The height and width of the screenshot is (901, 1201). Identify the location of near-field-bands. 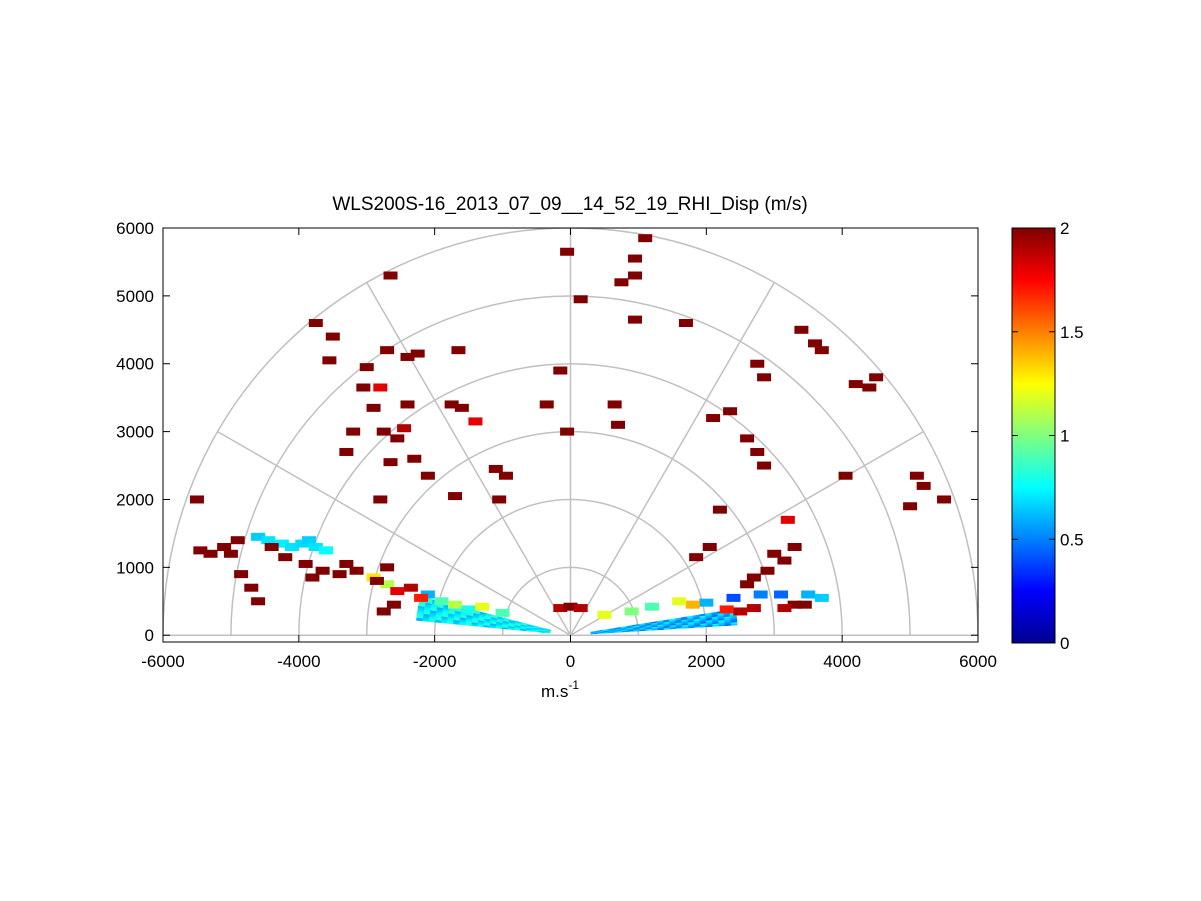
(577, 615).